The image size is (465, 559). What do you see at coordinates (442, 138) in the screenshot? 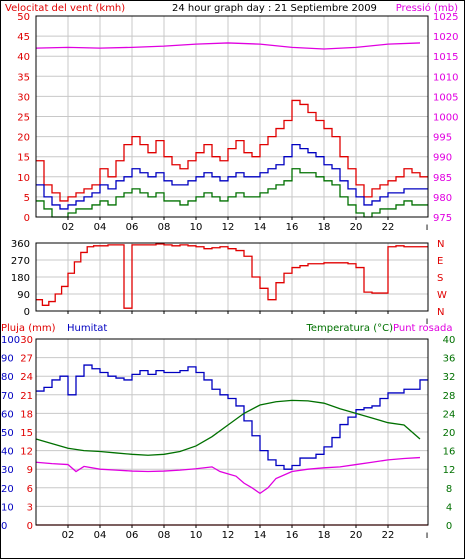
I see `pressure-tick-label: 995` at bounding box center [442, 138].